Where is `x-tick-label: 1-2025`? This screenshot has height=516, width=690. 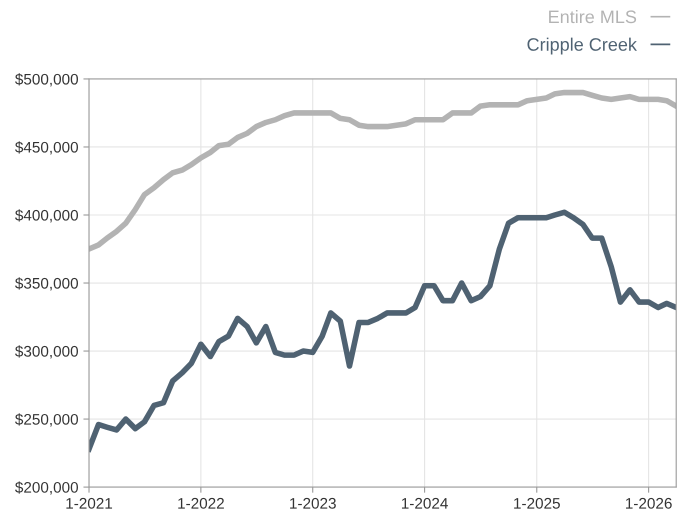 x-tick-label: 1-2025 is located at coordinates (537, 503).